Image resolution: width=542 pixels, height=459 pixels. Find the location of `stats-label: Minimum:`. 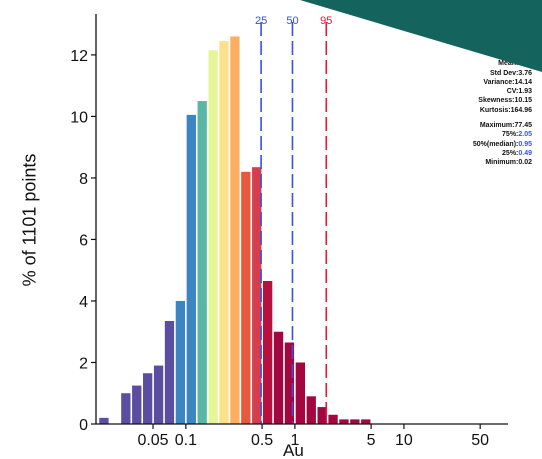

stats-label: Minimum: is located at coordinates (502, 163).